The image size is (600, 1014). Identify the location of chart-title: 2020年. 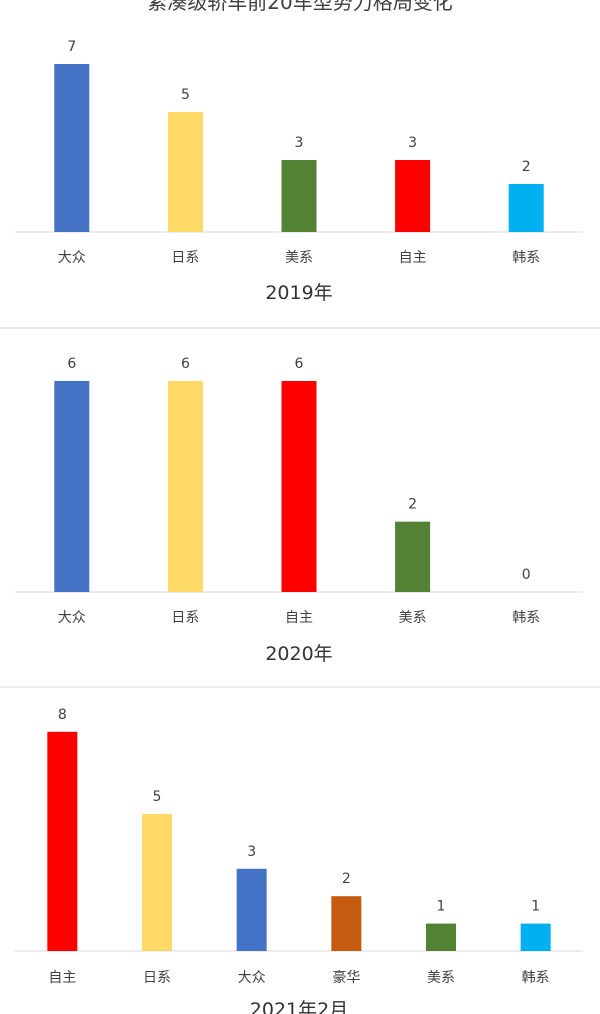
(298, 654).